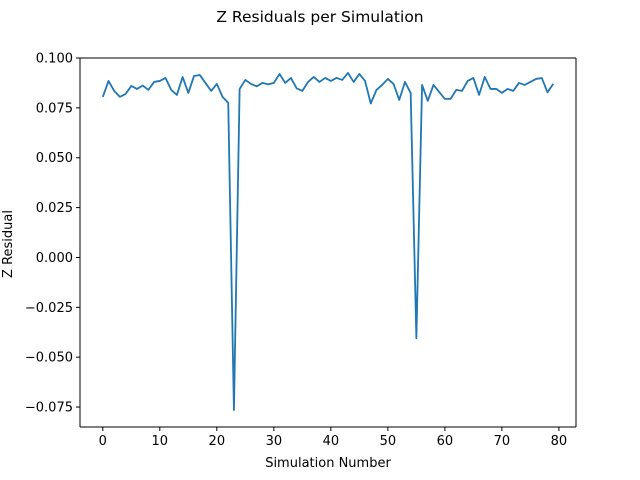  Describe the element at coordinates (274, 441) in the screenshot. I see `x-tick-label: 30` at that location.